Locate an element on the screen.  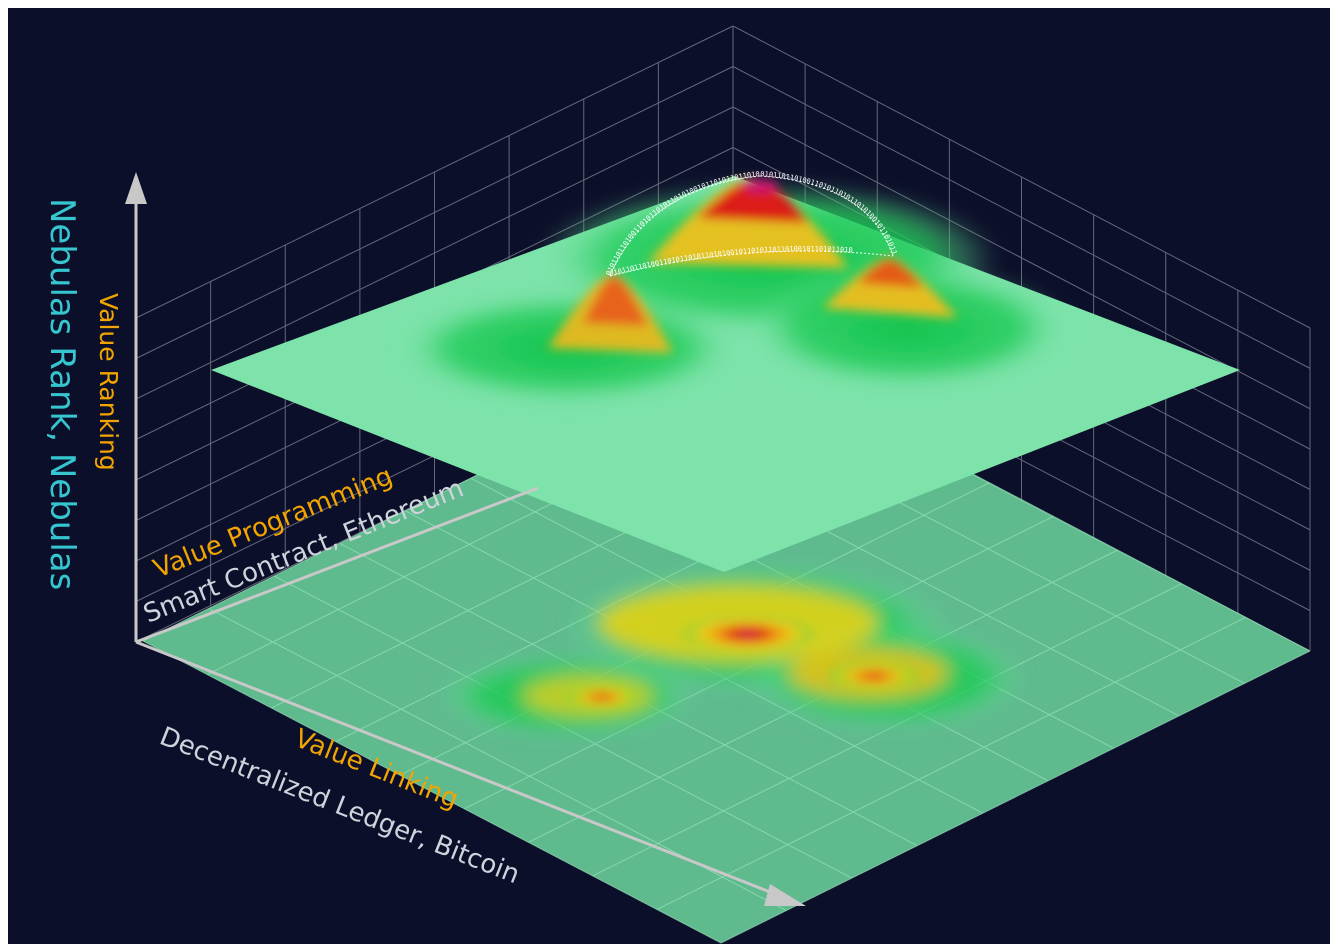
y-axis-subtitle: Value Ranking is located at coordinates (108, 382).